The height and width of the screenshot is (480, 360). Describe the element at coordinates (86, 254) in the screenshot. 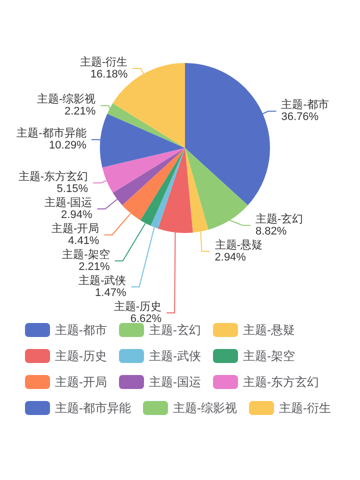

I see `slice-label: 主题-架空` at that location.